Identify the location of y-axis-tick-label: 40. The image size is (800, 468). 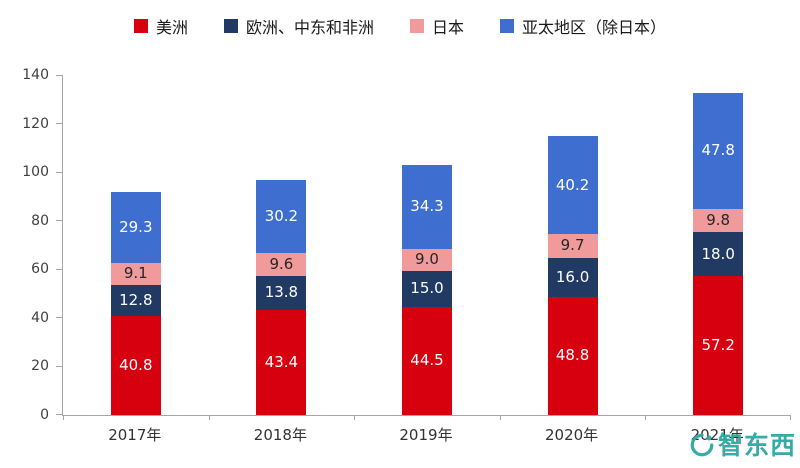
(40, 317).